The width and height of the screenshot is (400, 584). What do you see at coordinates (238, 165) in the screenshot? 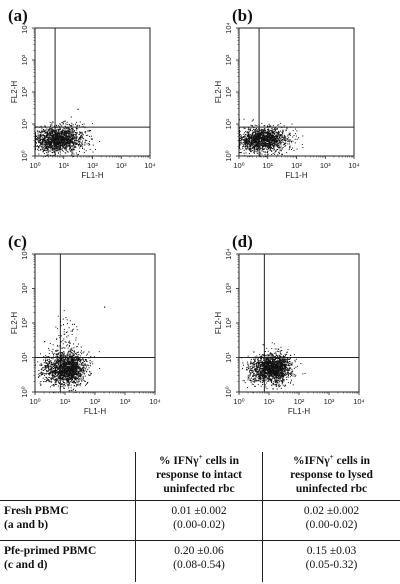
I see `x-tick-label: 10⁰` at bounding box center [238, 165].